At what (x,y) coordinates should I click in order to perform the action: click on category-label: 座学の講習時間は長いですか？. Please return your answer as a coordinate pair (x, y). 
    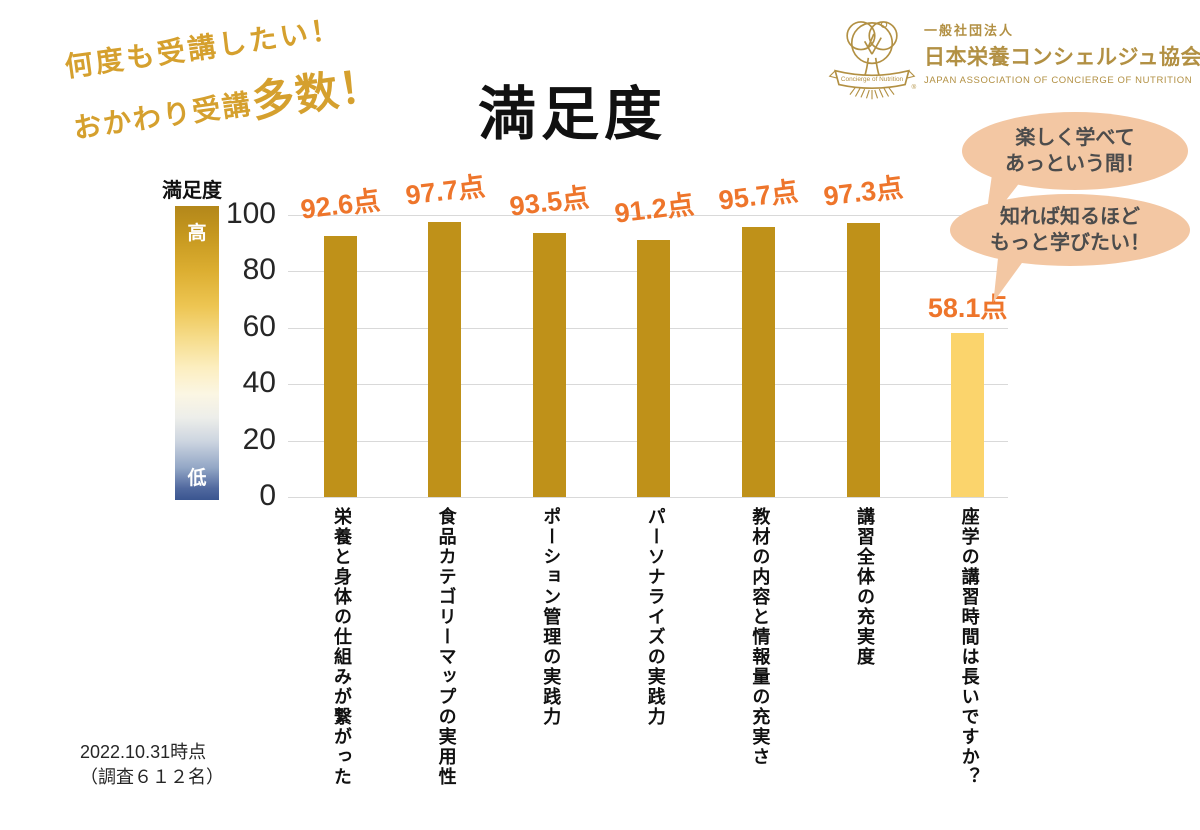
    Looking at the image, I should click on (969, 647).